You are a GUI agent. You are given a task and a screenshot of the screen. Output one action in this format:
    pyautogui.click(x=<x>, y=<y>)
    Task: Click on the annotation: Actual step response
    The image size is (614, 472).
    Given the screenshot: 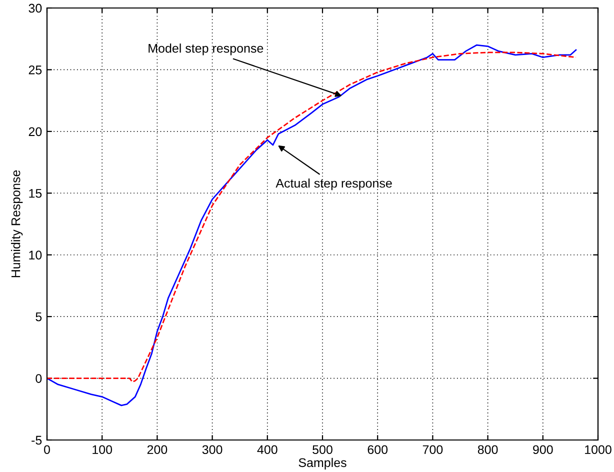 What is the action you would take?
    pyautogui.click(x=334, y=184)
    